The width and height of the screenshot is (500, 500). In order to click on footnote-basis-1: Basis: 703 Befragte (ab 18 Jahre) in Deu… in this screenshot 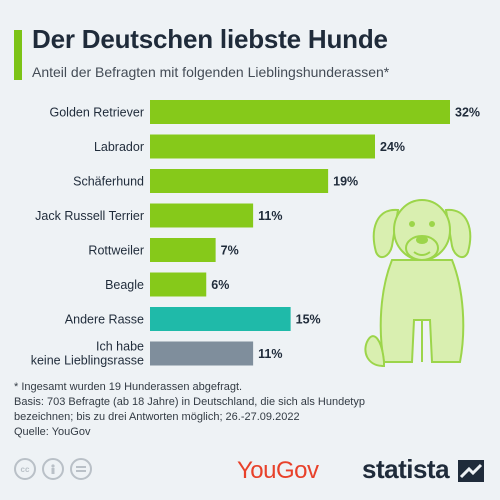, I will do `click(189, 402)`.